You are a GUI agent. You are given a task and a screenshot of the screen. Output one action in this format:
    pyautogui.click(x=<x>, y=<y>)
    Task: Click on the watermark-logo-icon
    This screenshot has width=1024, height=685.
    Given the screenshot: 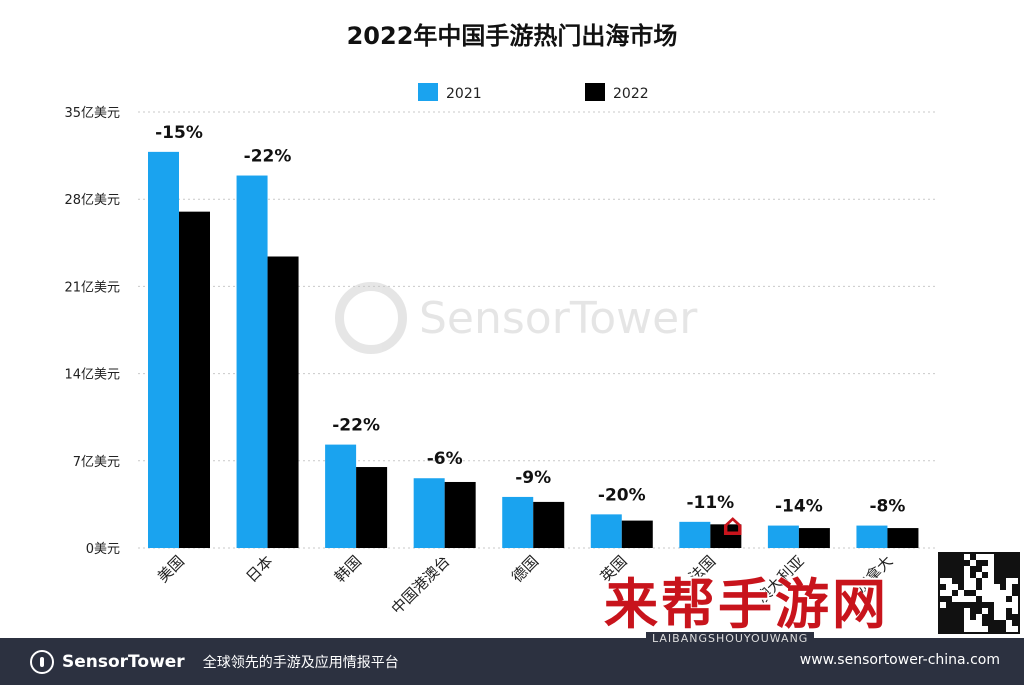 What is the action you would take?
    pyautogui.click(x=371, y=318)
    